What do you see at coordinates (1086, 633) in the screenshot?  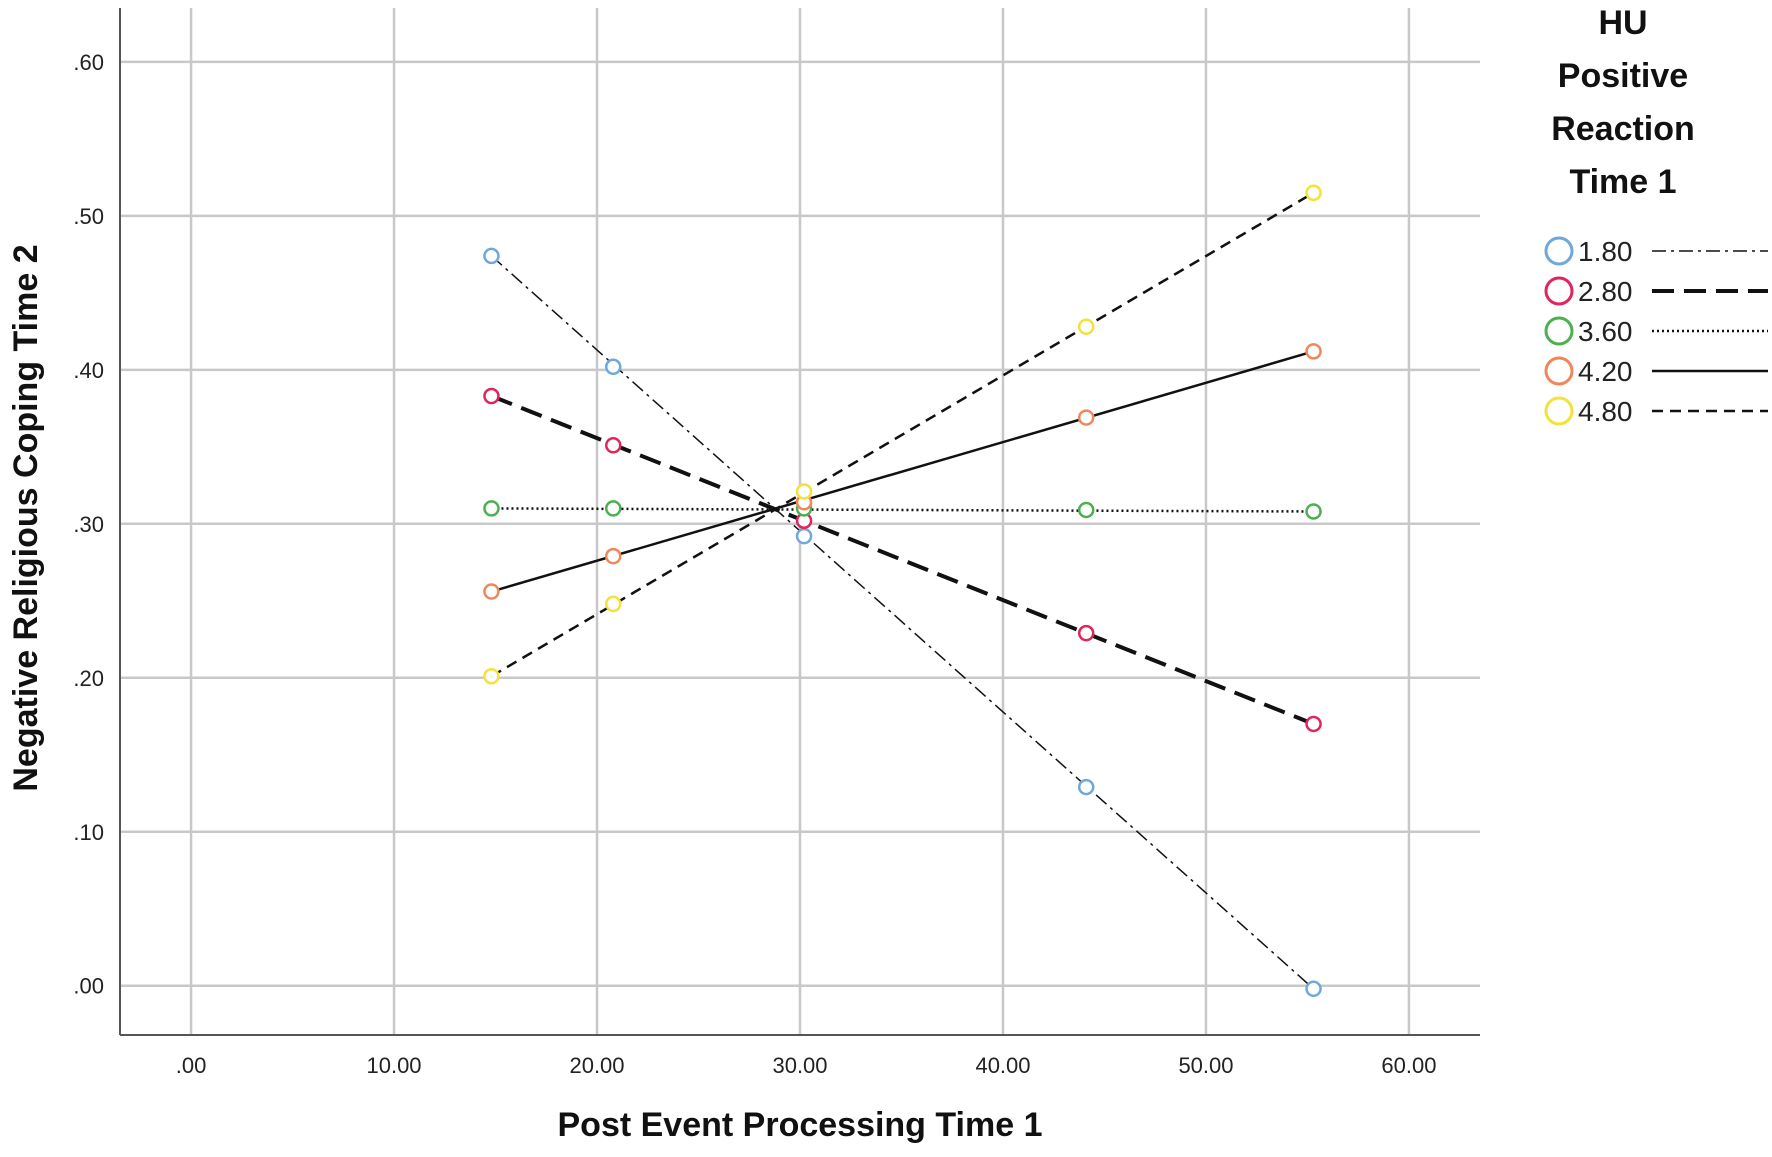 I see `point-2.80-3` at bounding box center [1086, 633].